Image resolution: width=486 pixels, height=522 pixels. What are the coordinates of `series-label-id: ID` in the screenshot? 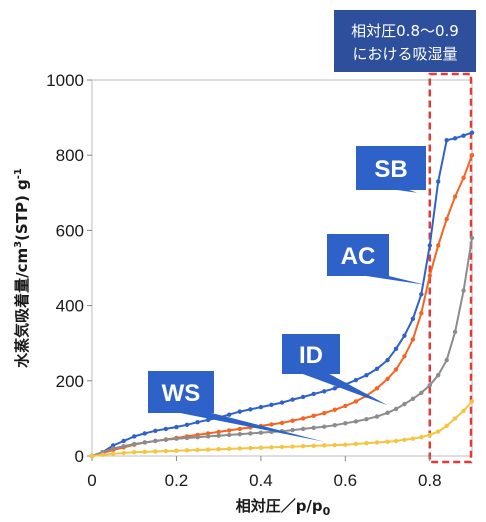 It's located at (335, 370).